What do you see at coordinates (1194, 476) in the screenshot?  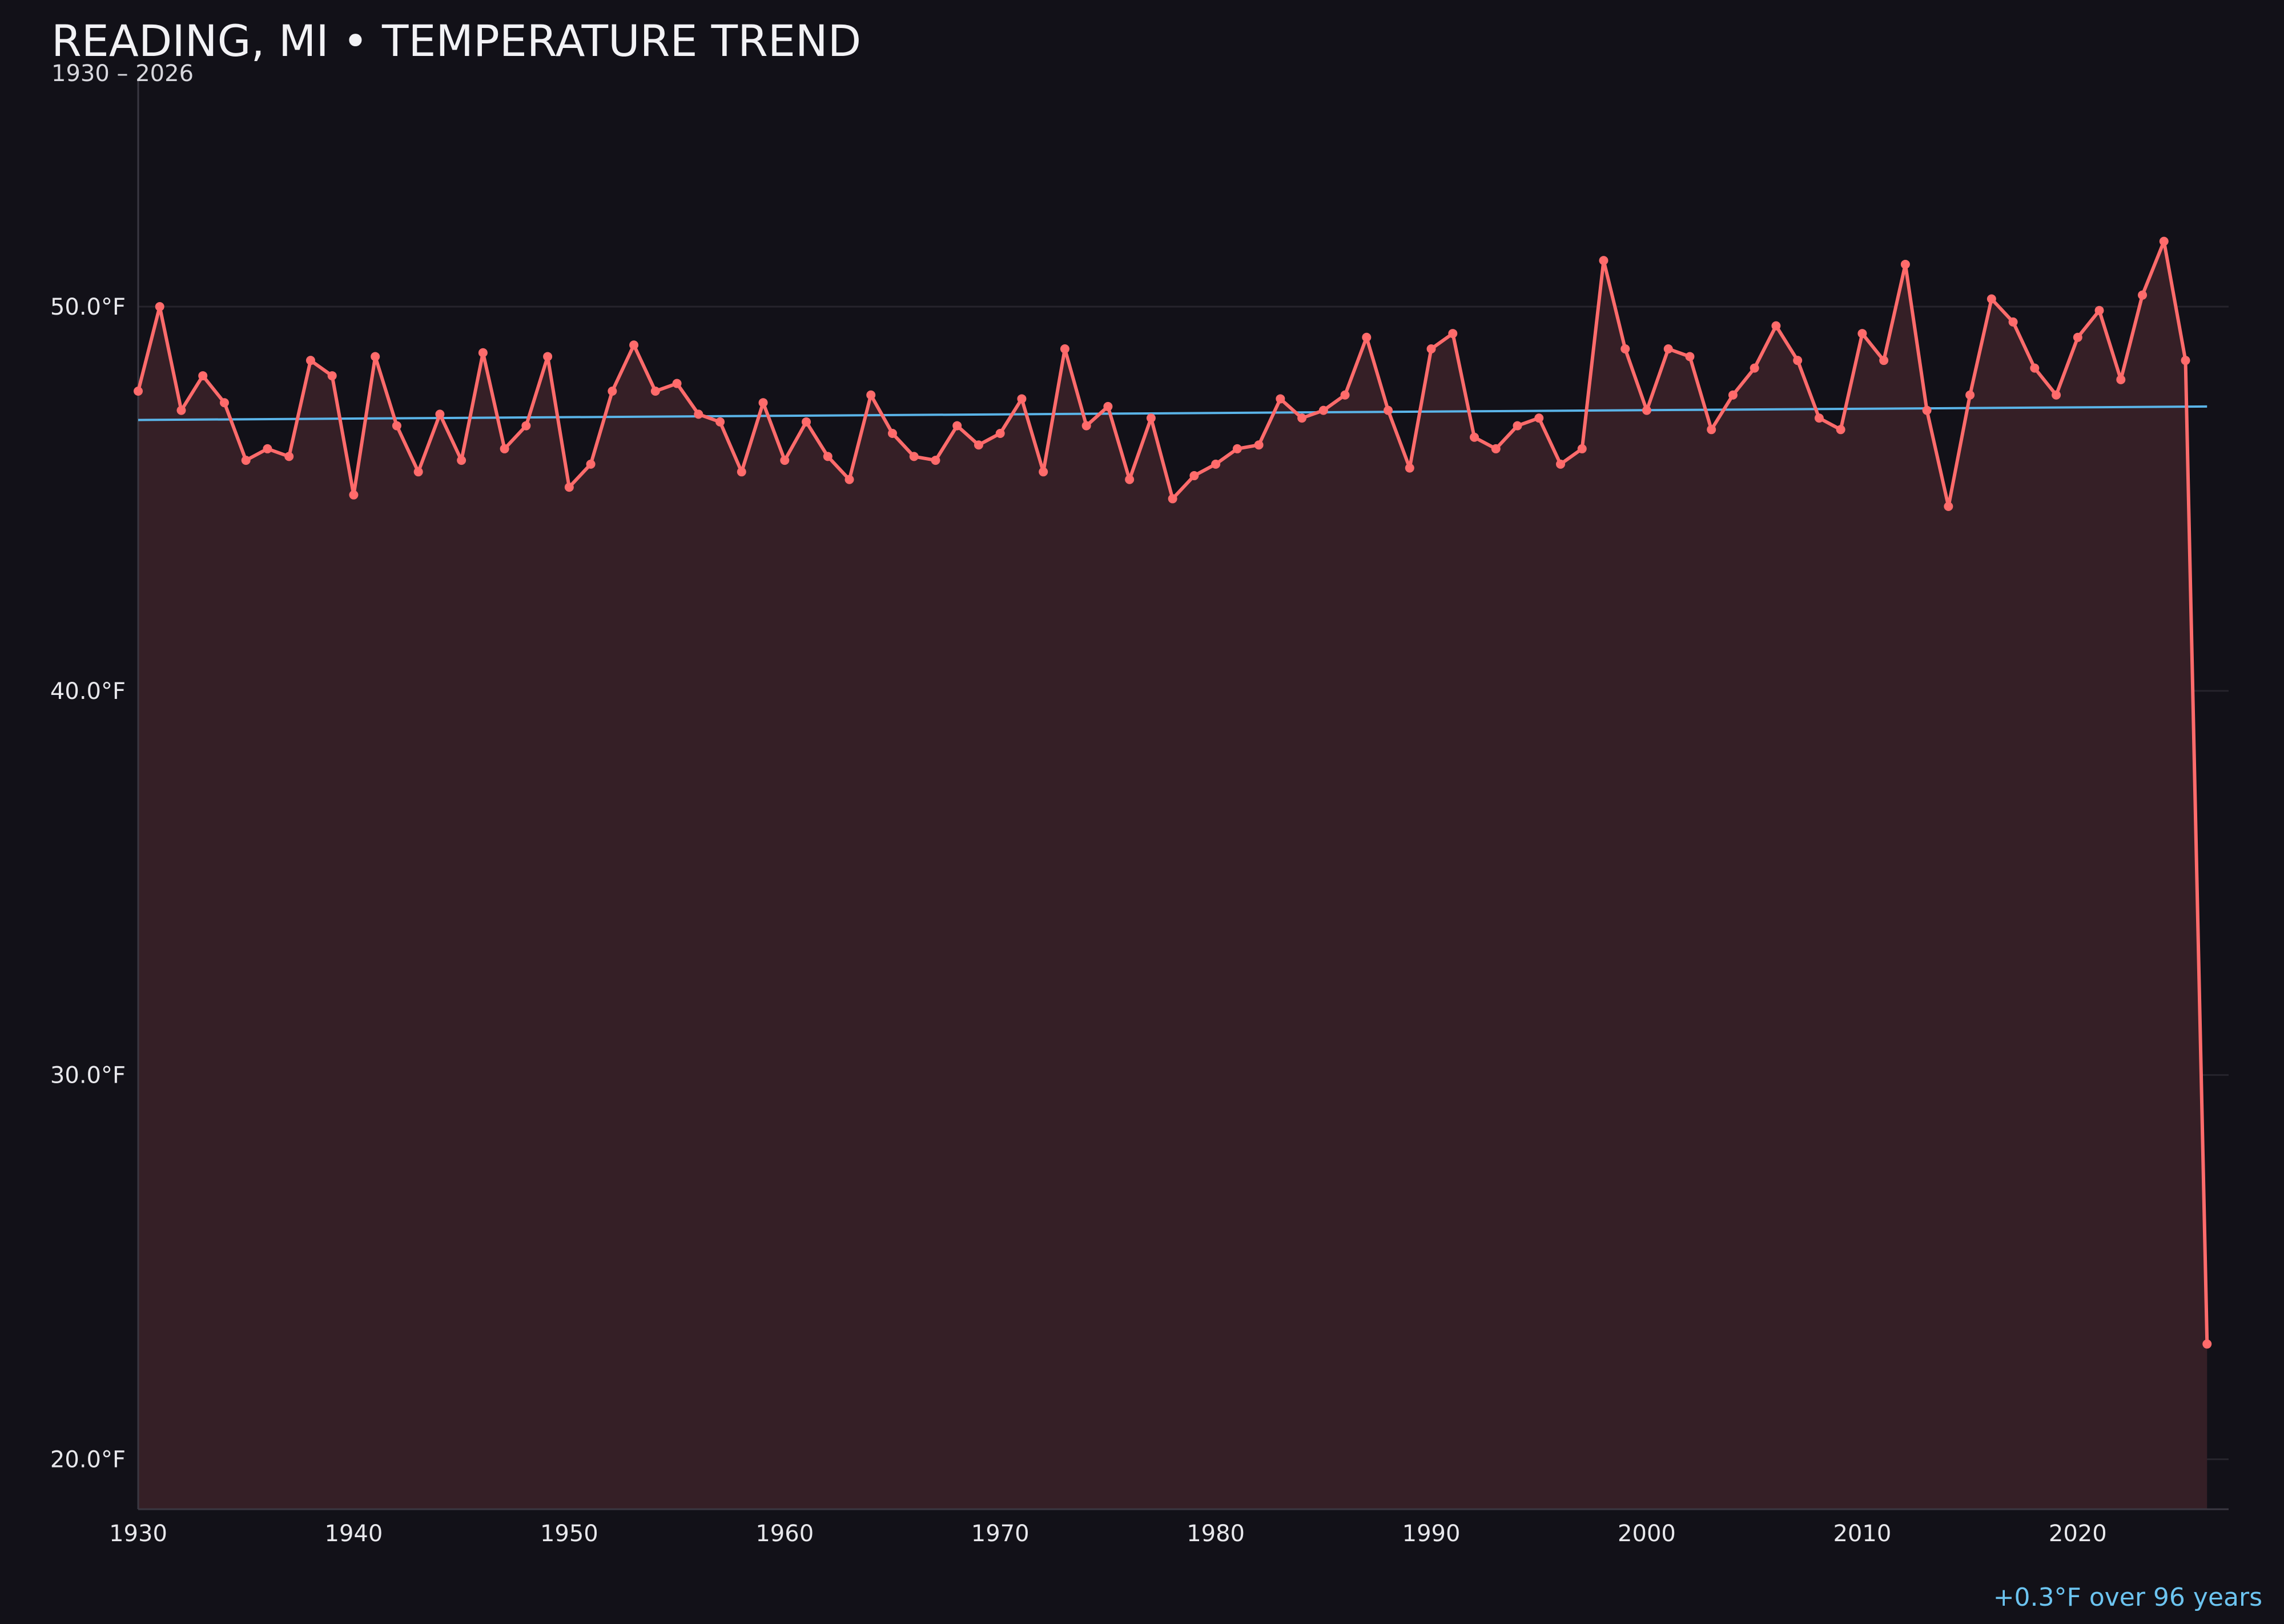 I see `data-point-1979` at bounding box center [1194, 476].